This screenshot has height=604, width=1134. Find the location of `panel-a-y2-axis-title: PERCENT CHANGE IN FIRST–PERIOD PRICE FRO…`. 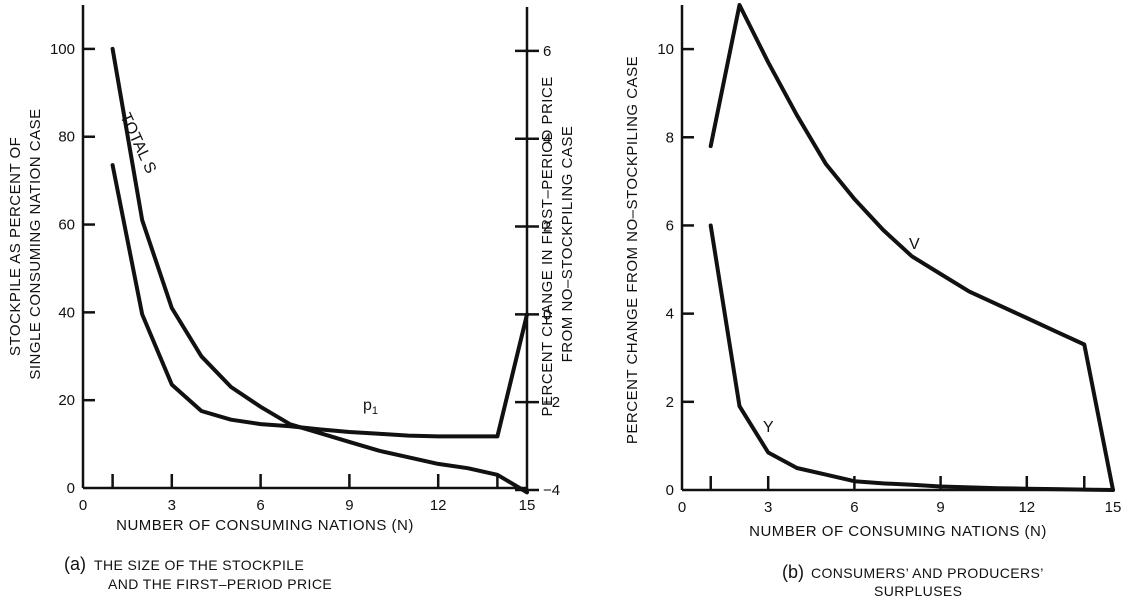

panel-a-y2-axis-title: PERCENT CHANGE IN FIRST–PERIOD PRICE FRO… is located at coordinates (557, 244).